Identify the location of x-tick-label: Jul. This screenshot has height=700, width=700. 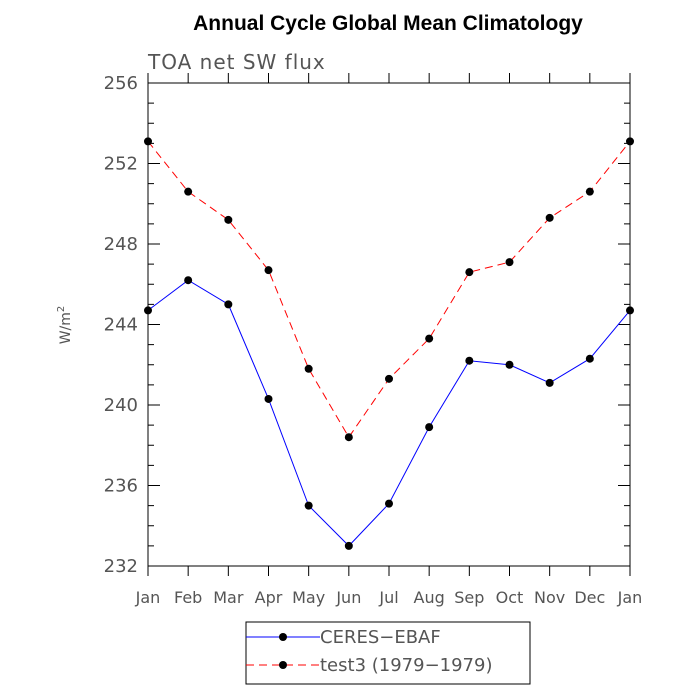
(388, 597).